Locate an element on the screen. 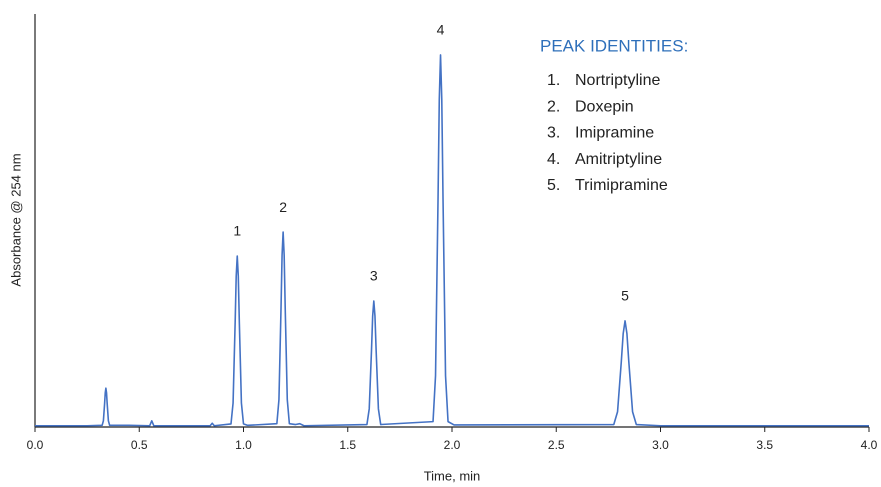  legend-name: Nortriptyline is located at coordinates (617, 80).